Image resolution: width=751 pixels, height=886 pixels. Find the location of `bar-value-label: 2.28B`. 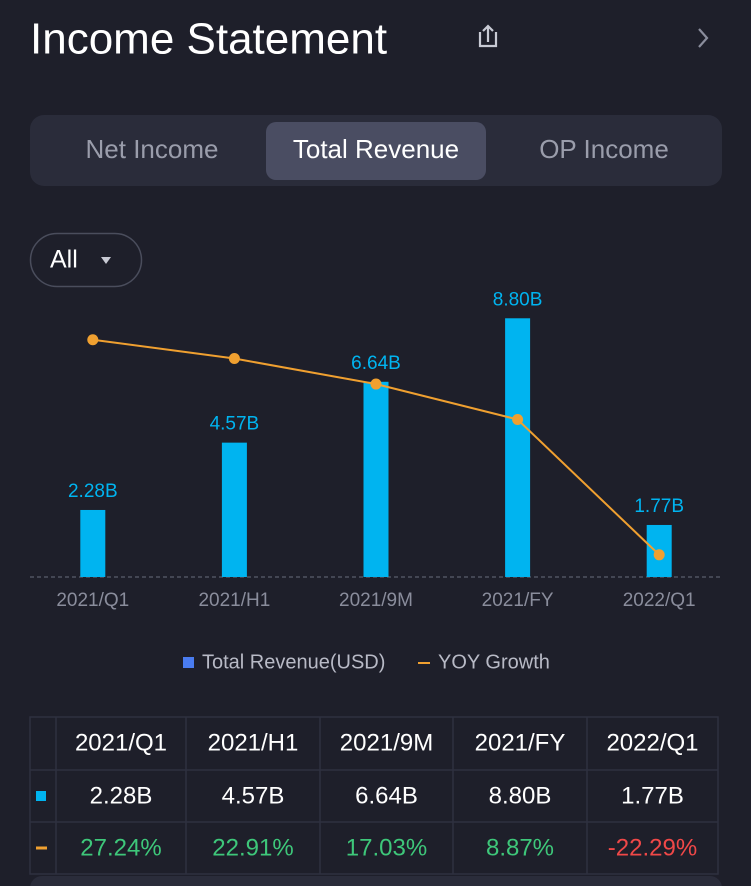

bar-value-label: 2.28B is located at coordinates (93, 491).